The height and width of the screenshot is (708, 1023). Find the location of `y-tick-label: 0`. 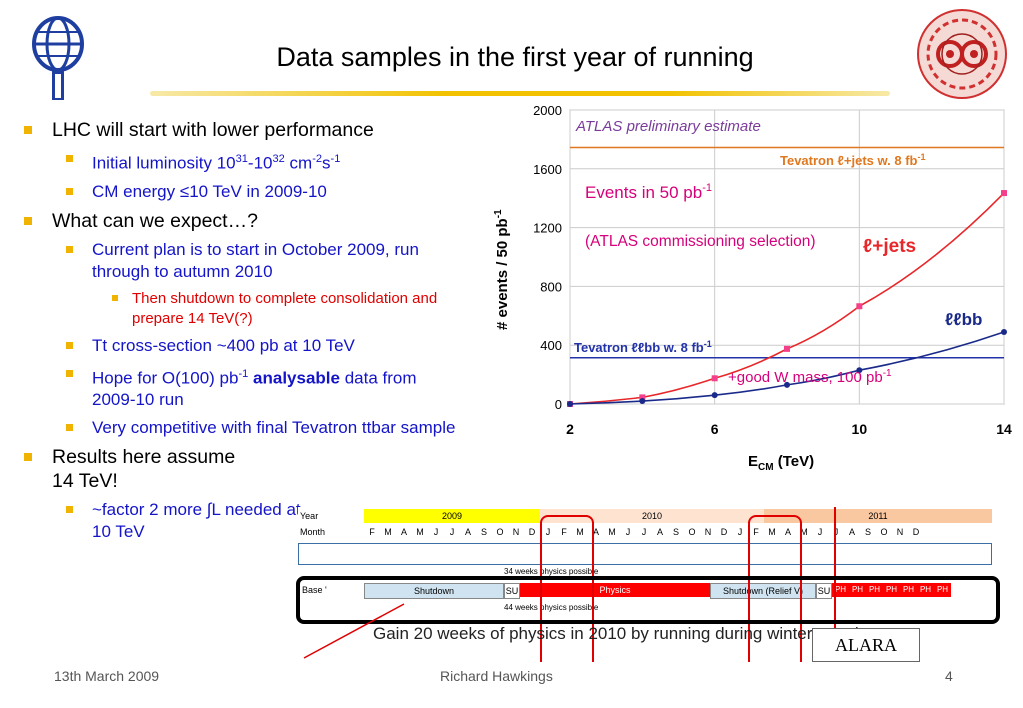

y-tick-label: 0 is located at coordinates (558, 404).